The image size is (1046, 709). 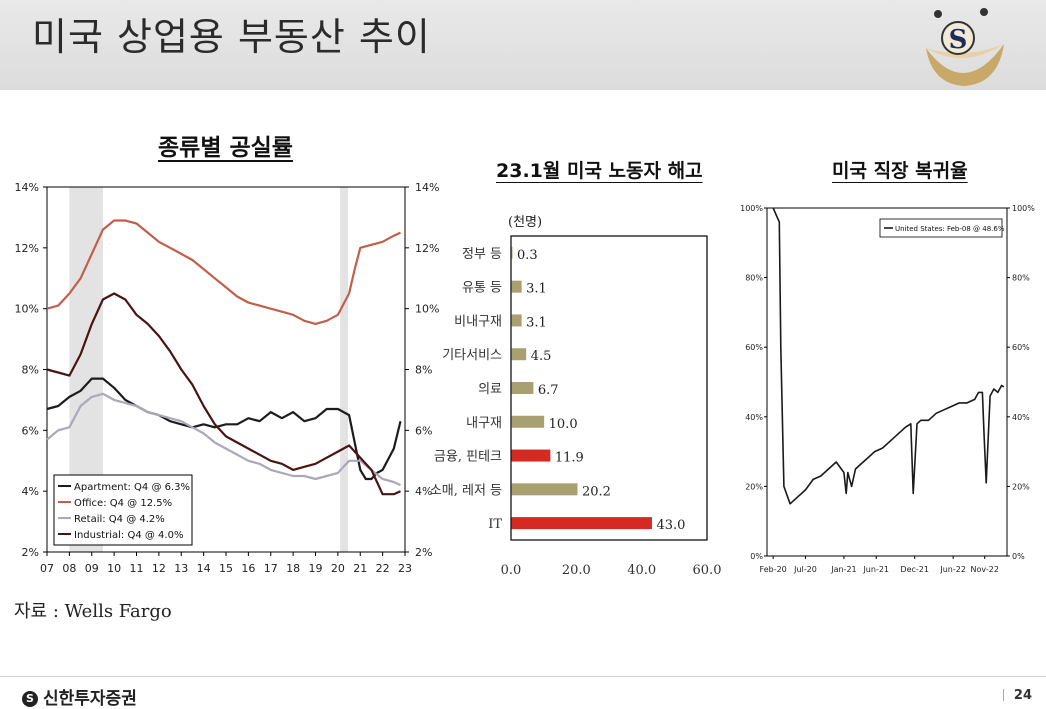 I want to click on x-tick-label: 16, so click(x=248, y=568).